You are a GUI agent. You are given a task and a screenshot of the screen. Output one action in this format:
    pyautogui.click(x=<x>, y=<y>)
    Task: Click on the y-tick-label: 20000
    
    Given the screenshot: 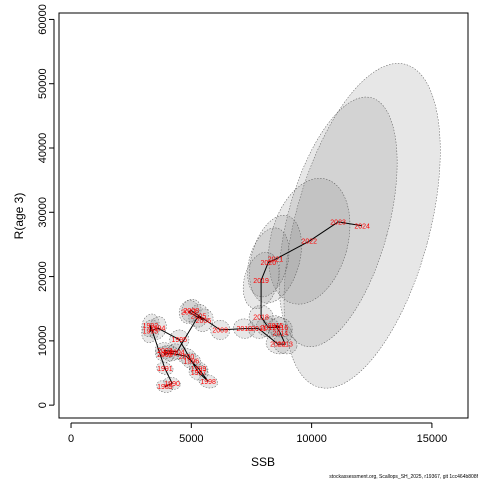 What is the action you would take?
    pyautogui.click(x=43, y=276)
    